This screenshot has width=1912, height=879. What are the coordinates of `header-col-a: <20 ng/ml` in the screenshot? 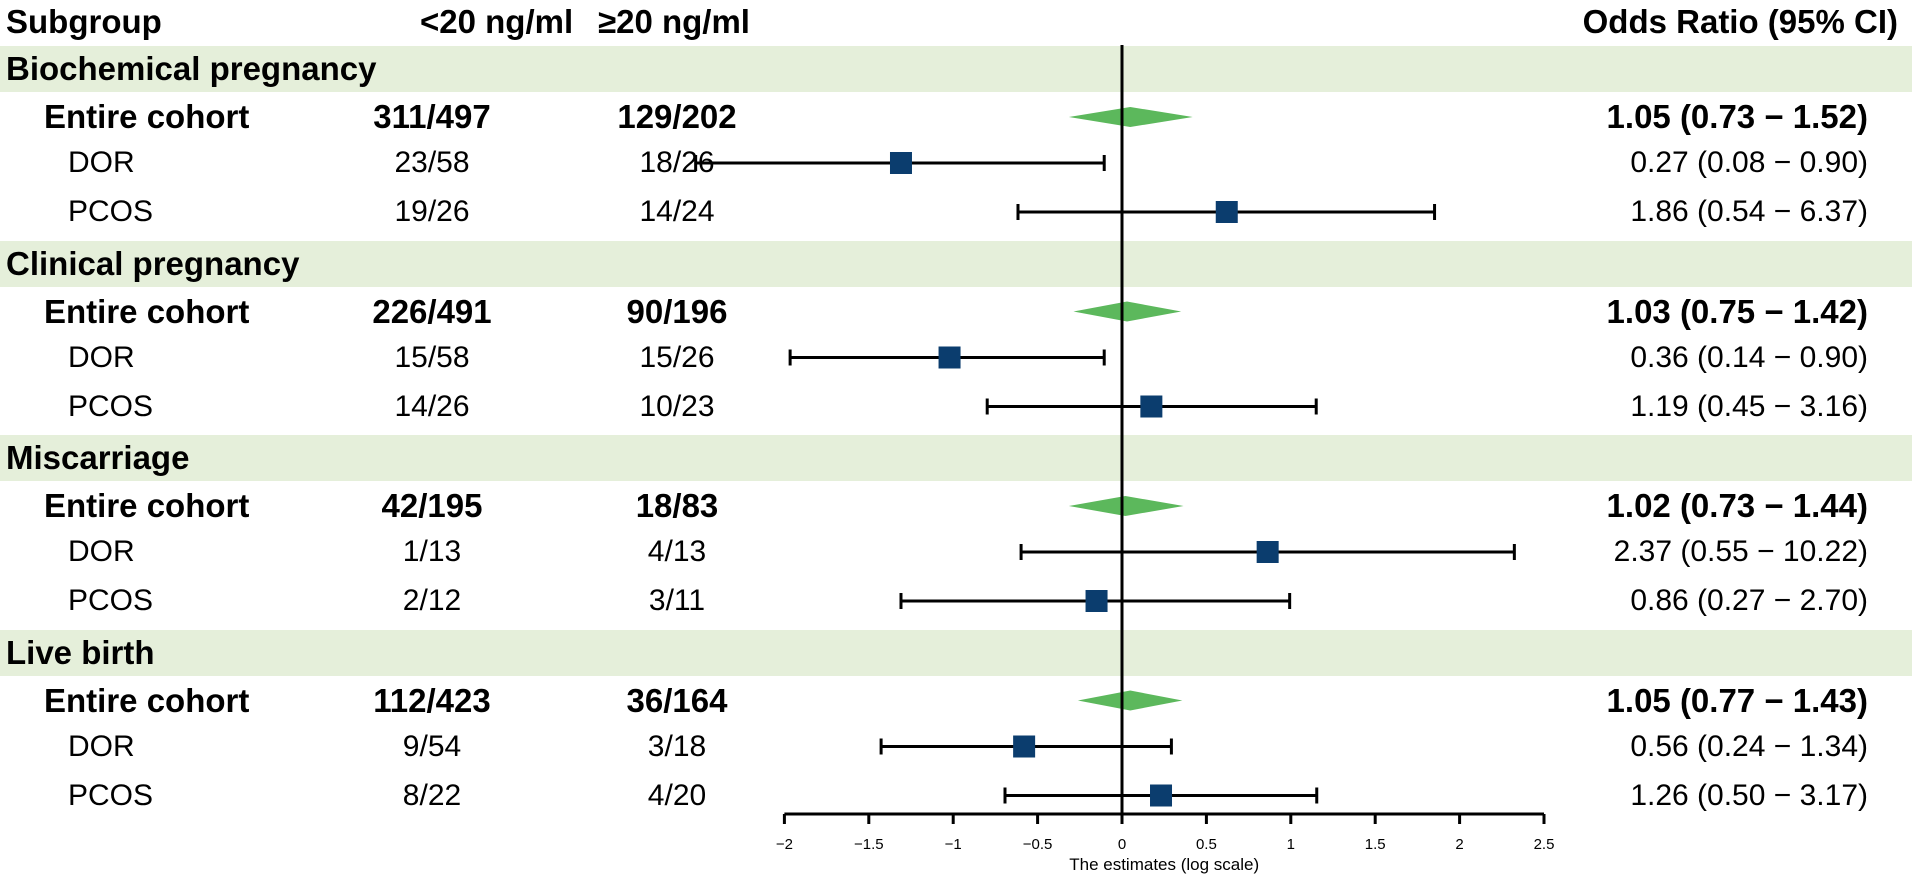 It's located at (497, 21).